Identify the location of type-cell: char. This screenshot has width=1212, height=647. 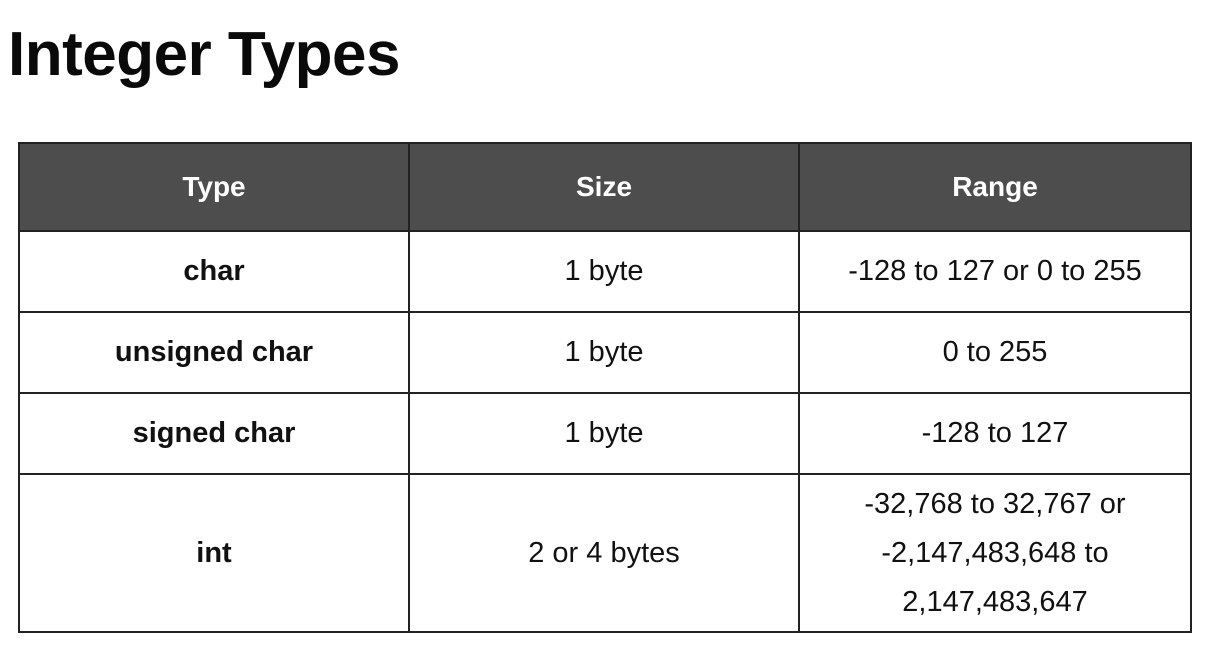
(214, 271).